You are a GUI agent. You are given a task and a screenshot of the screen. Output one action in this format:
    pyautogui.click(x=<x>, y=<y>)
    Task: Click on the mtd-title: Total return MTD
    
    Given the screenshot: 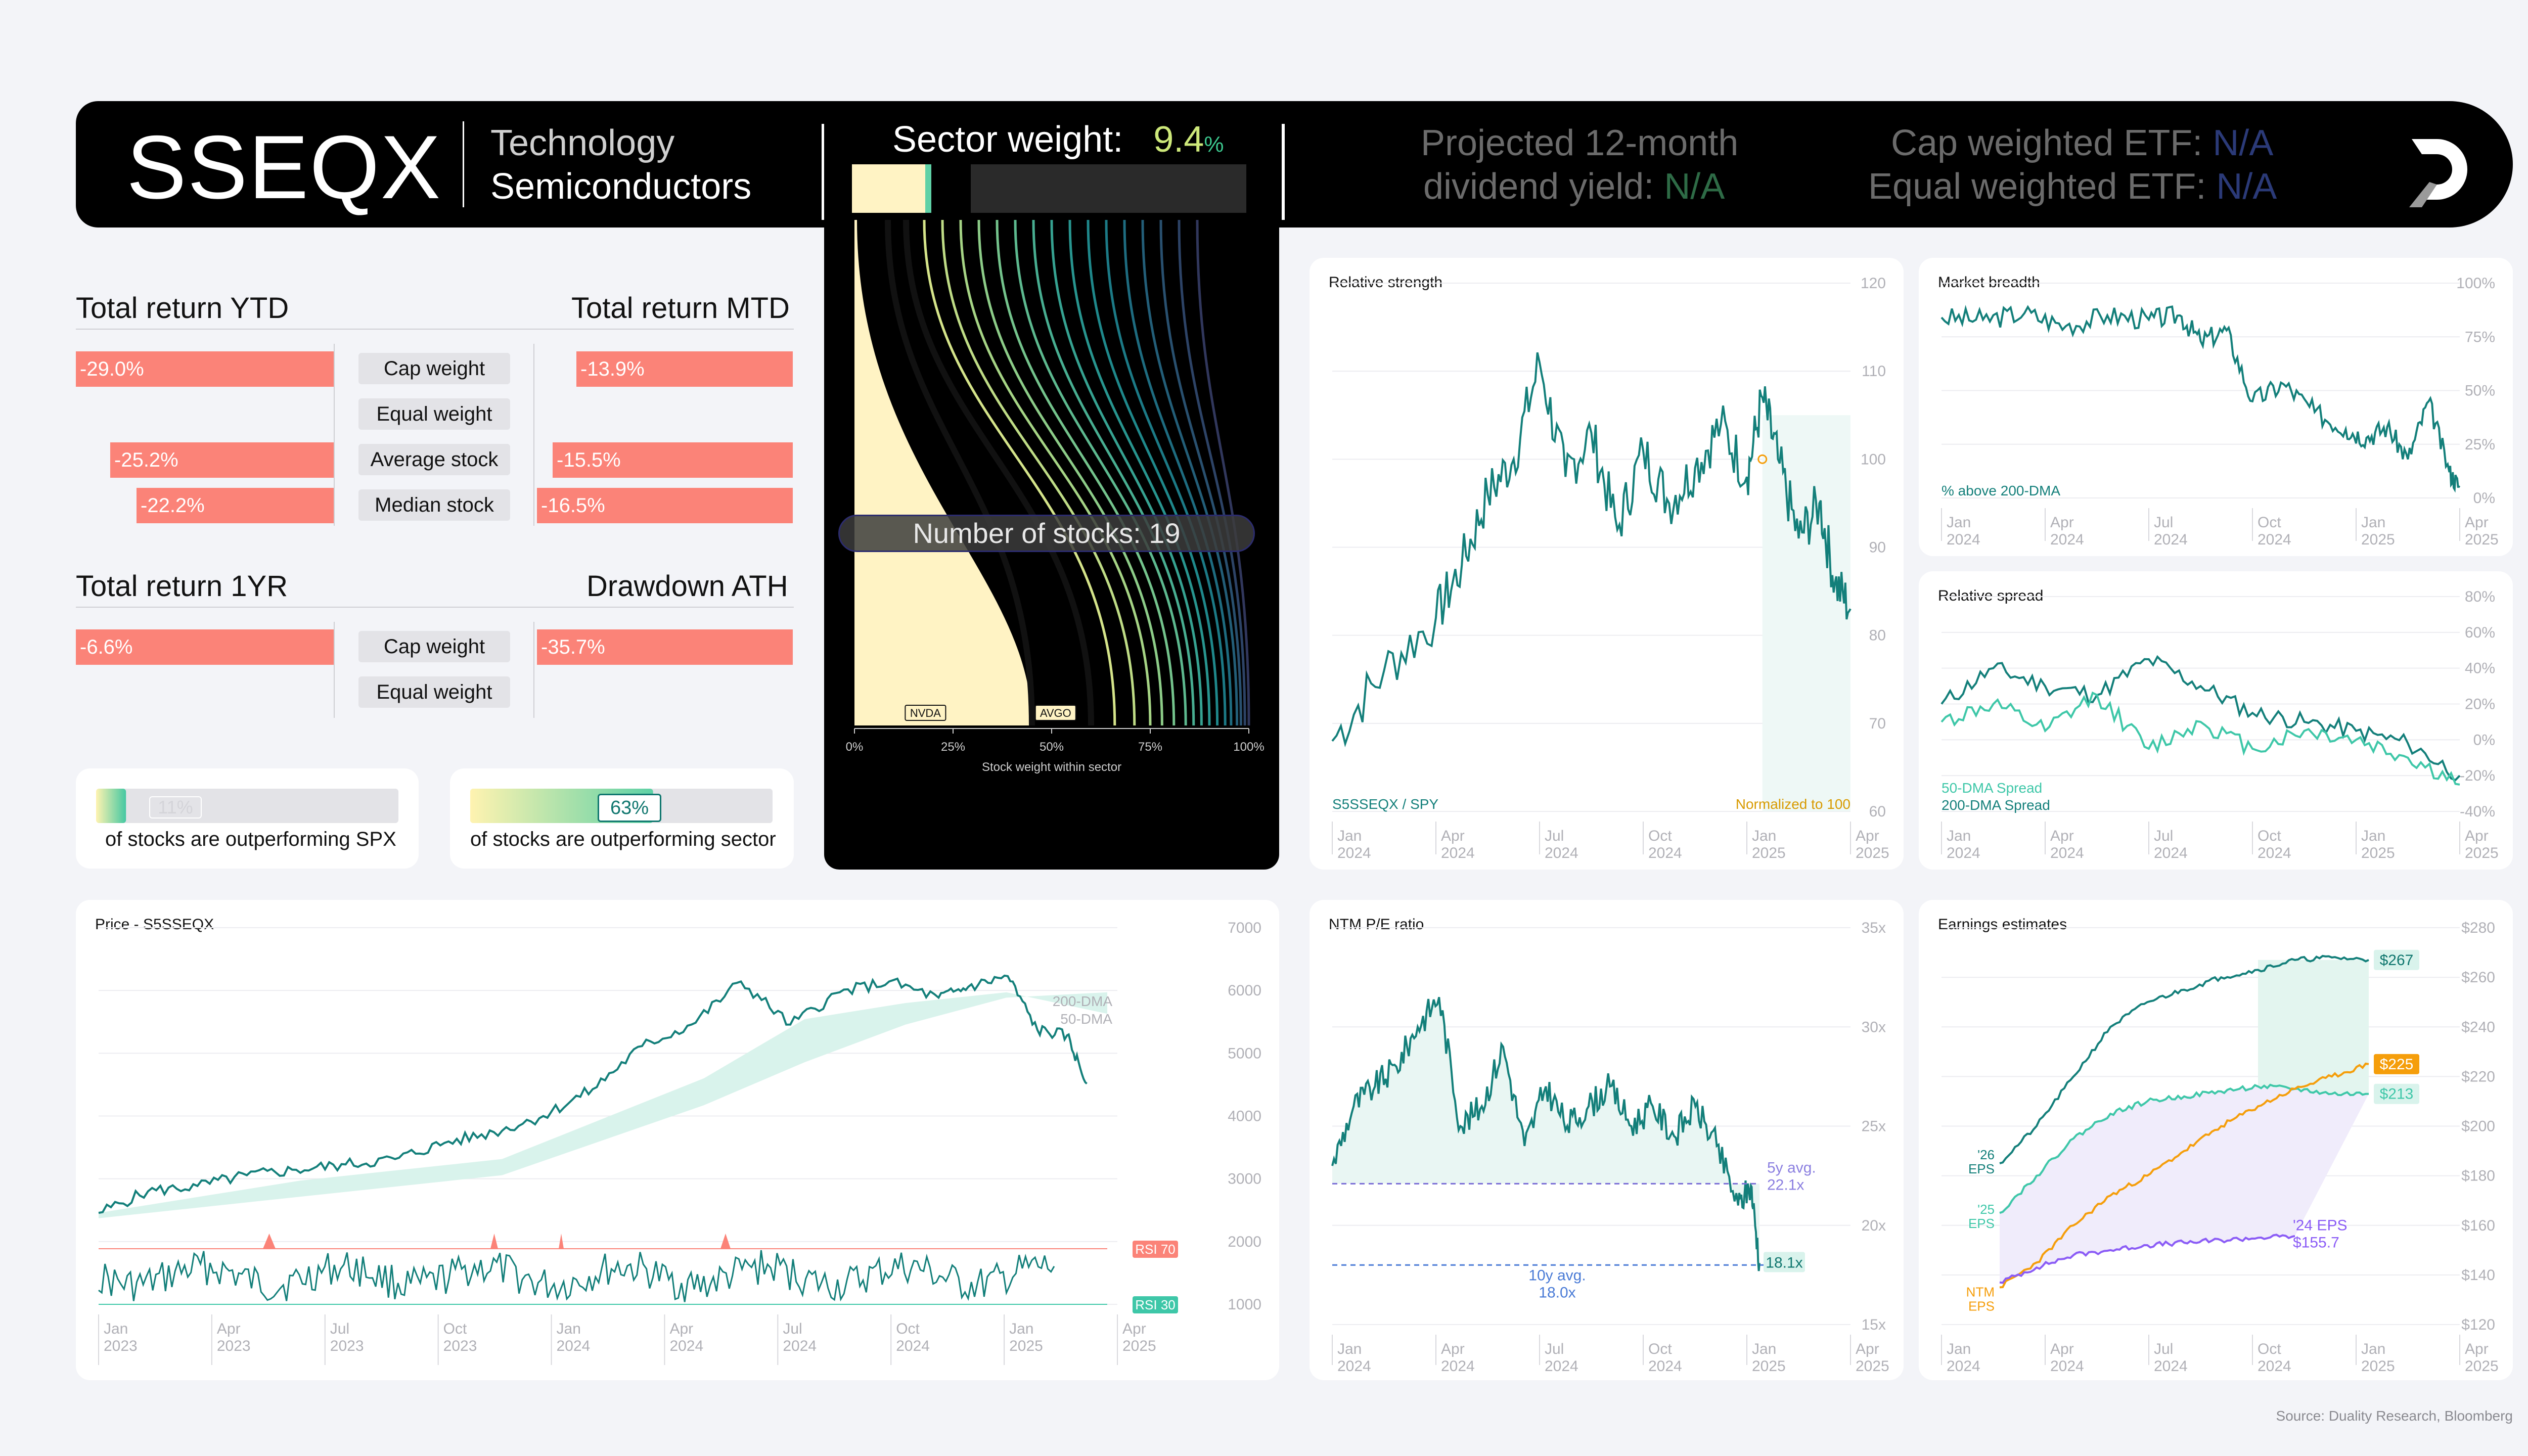 What is the action you would take?
    pyautogui.click(x=681, y=308)
    